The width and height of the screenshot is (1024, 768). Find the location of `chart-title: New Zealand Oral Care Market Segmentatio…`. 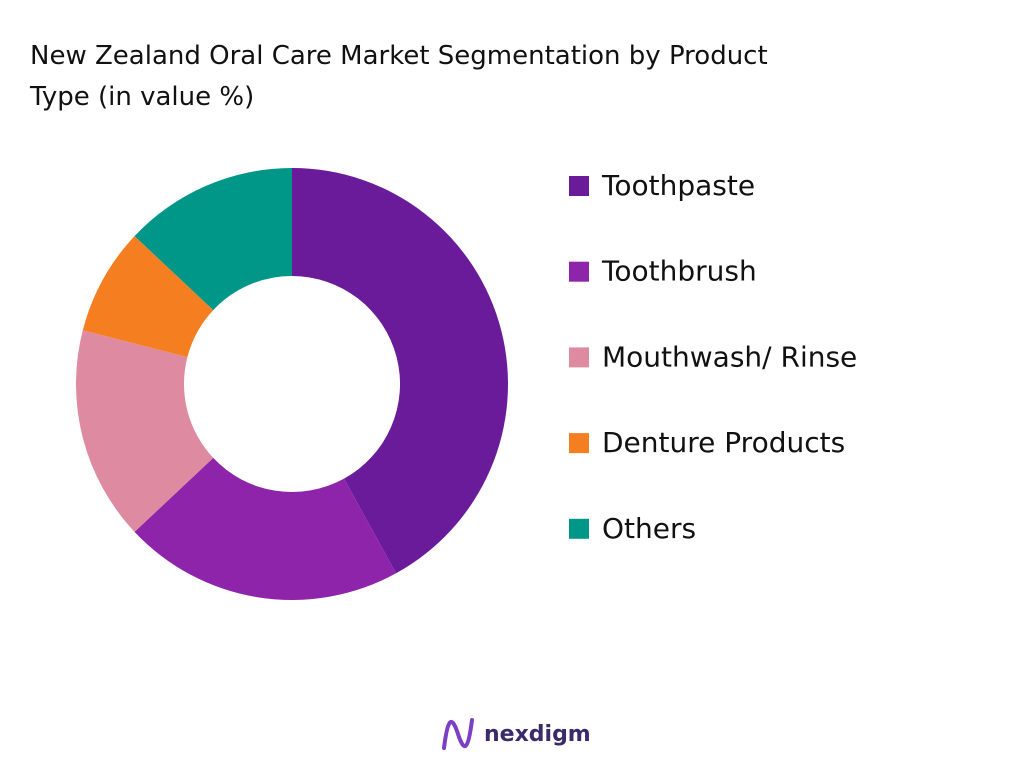

chart-title: New Zealand Oral Care Market Segmentatio… is located at coordinates (399, 76).